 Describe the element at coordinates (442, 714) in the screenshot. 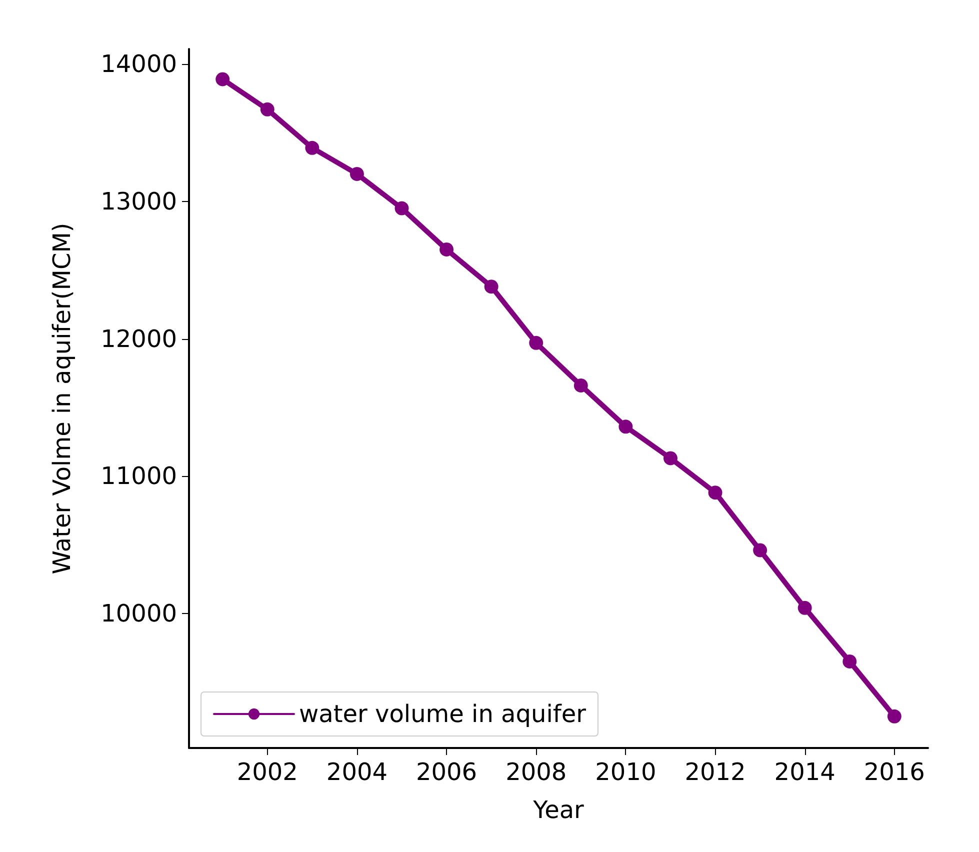

I see `legend-label: water volume in aquifer` at that location.